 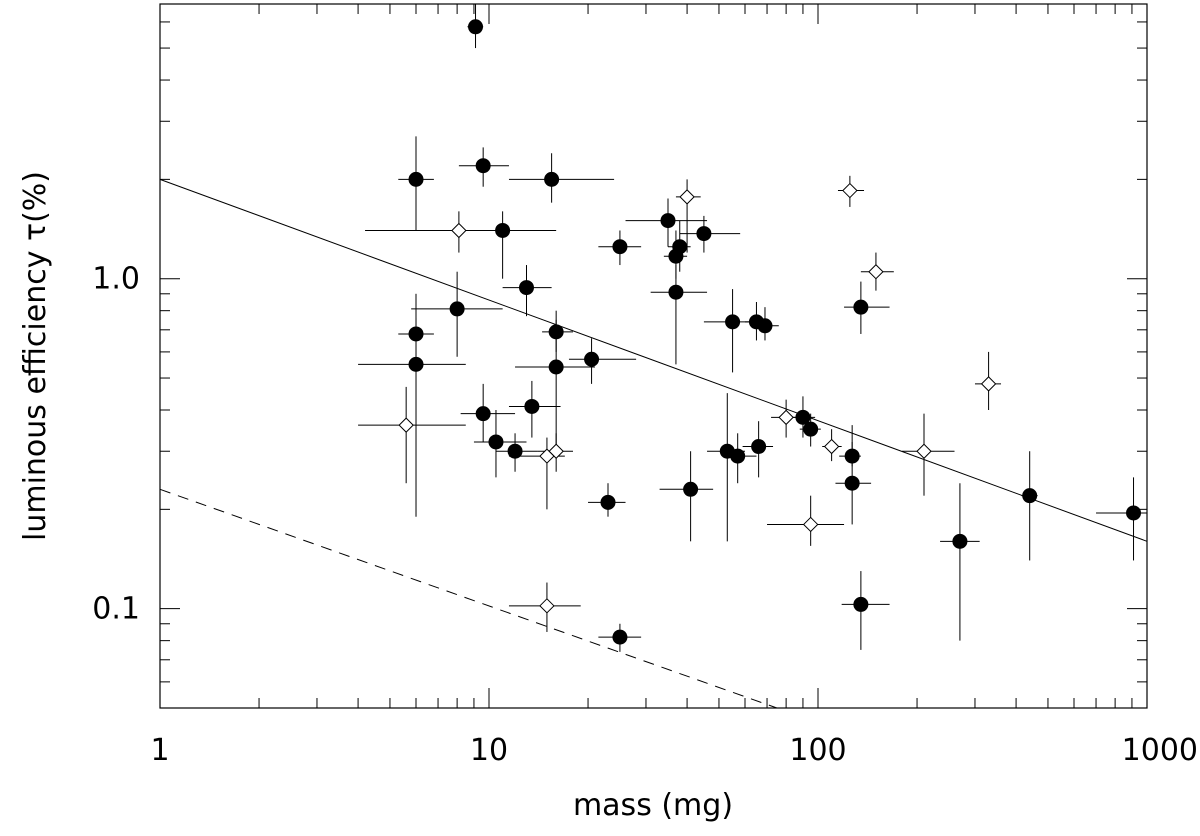 I want to click on x-axis-label: mass (mg), so click(x=653, y=805).